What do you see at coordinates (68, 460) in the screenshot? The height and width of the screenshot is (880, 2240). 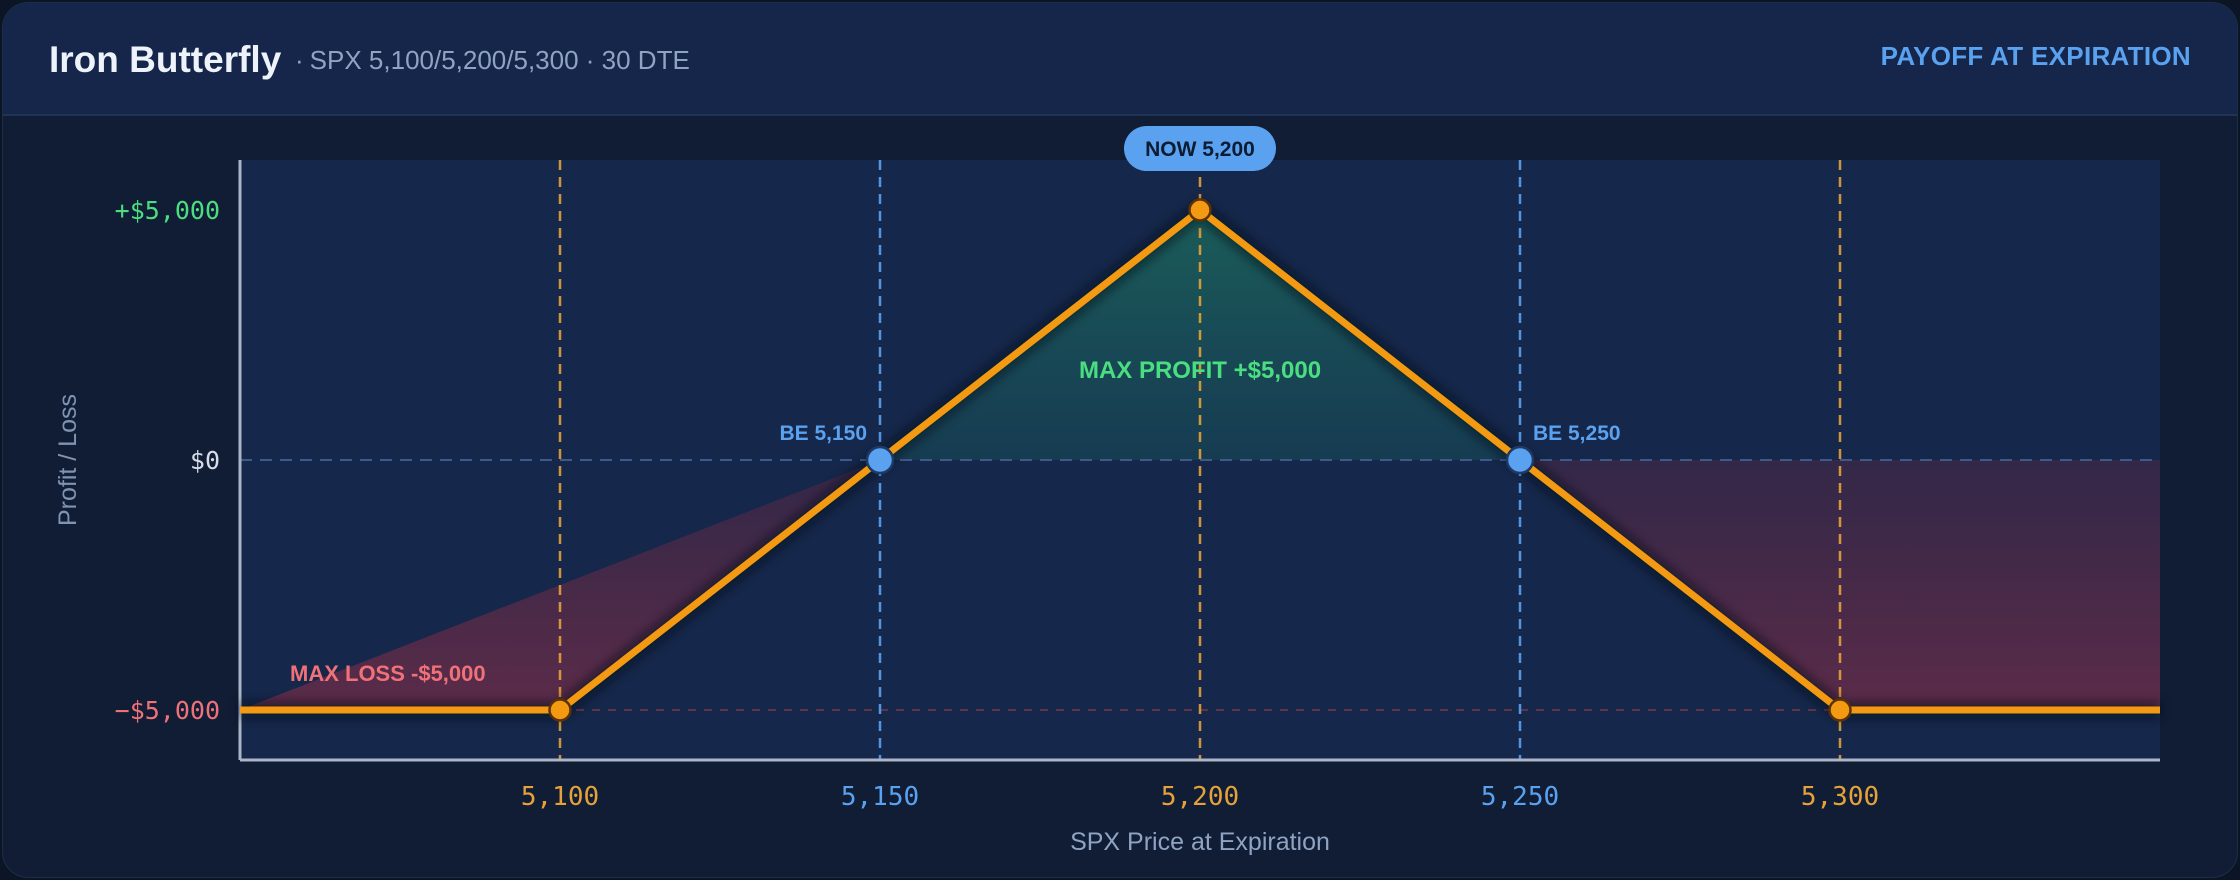 I see `y-axis-title: Profit / Loss` at bounding box center [68, 460].